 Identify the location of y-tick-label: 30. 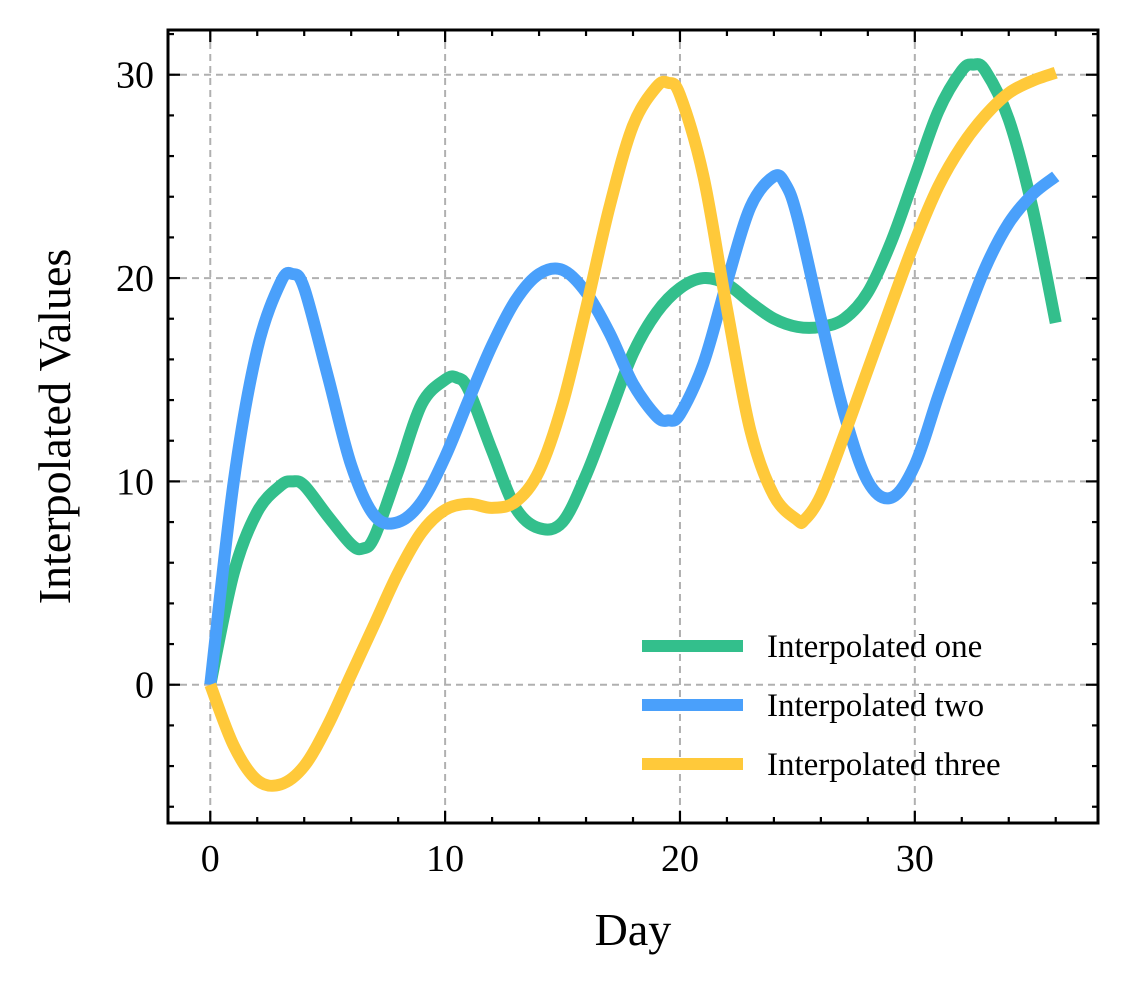
(135, 76).